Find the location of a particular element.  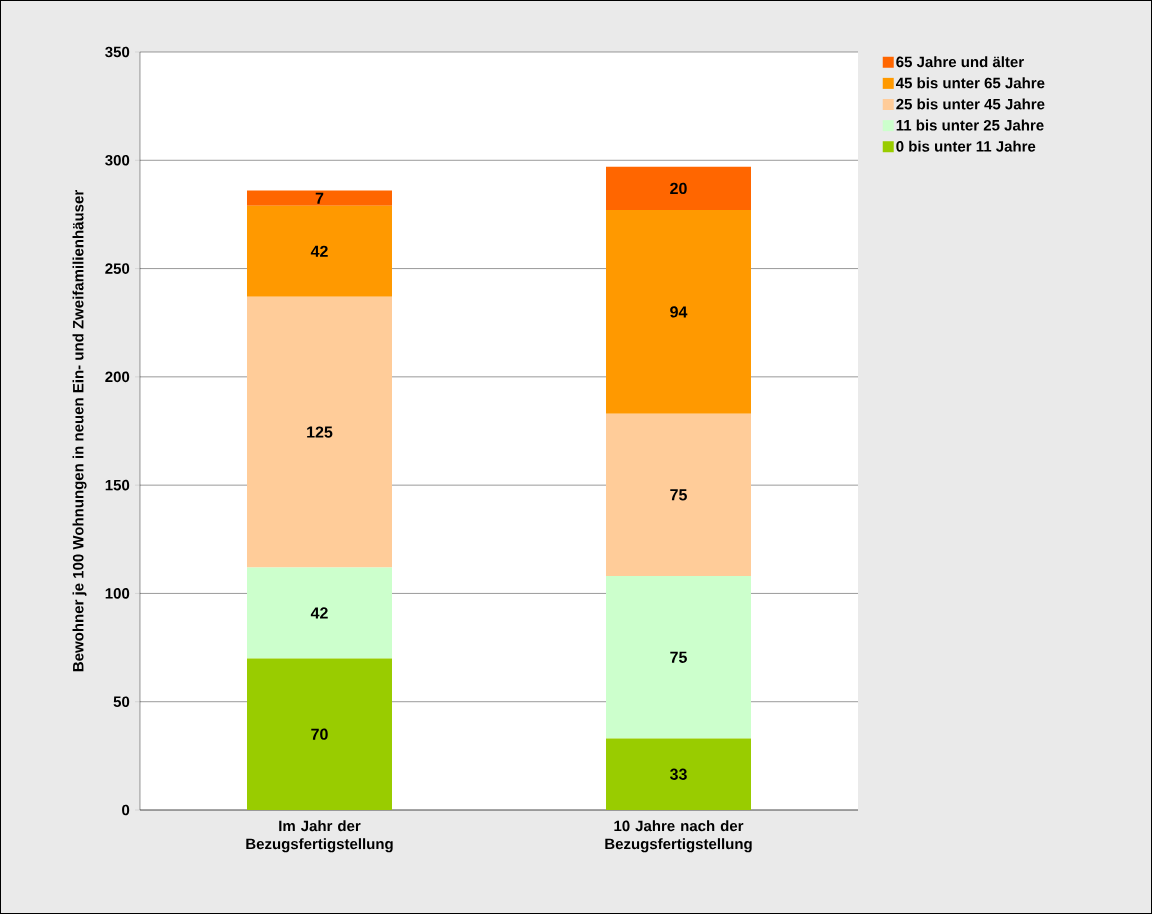

y-tick-label: 100 is located at coordinates (117, 593).